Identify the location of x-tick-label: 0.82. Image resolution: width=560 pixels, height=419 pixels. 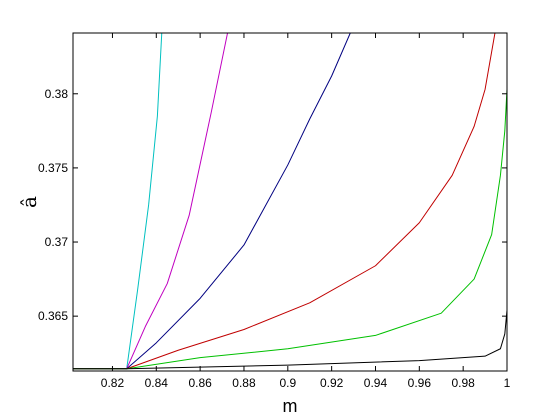
(113, 383).